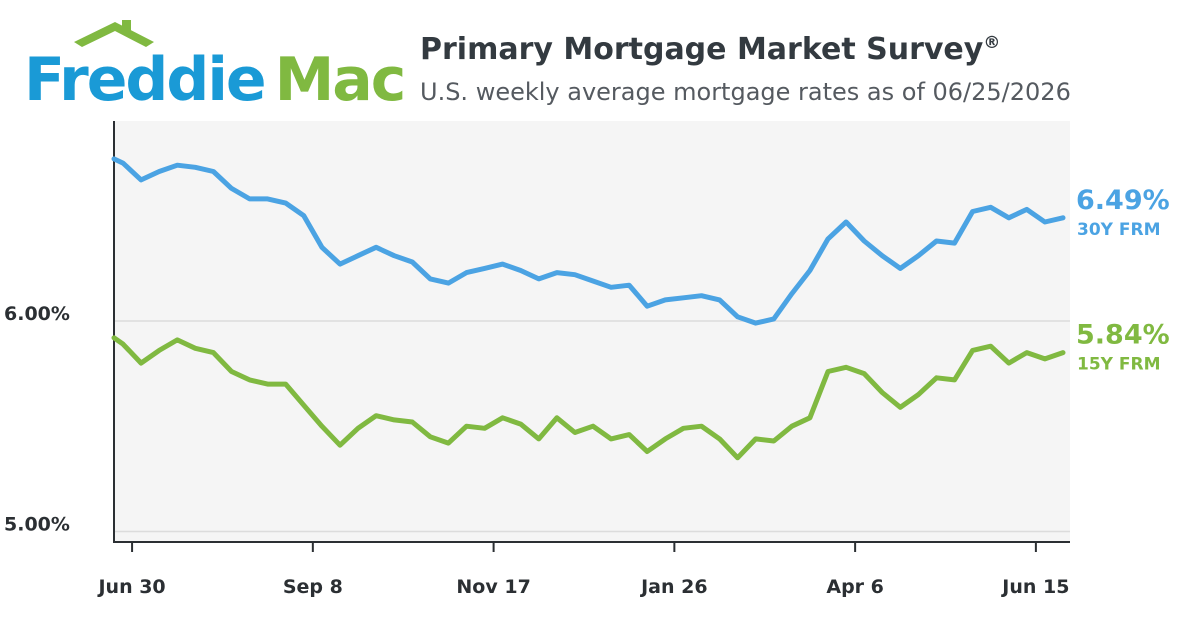 The image size is (1200, 630). I want to click on series-end-labels: 6.49% 30Y FRM 5.84% 15Y FRM, so click(1123, 280).